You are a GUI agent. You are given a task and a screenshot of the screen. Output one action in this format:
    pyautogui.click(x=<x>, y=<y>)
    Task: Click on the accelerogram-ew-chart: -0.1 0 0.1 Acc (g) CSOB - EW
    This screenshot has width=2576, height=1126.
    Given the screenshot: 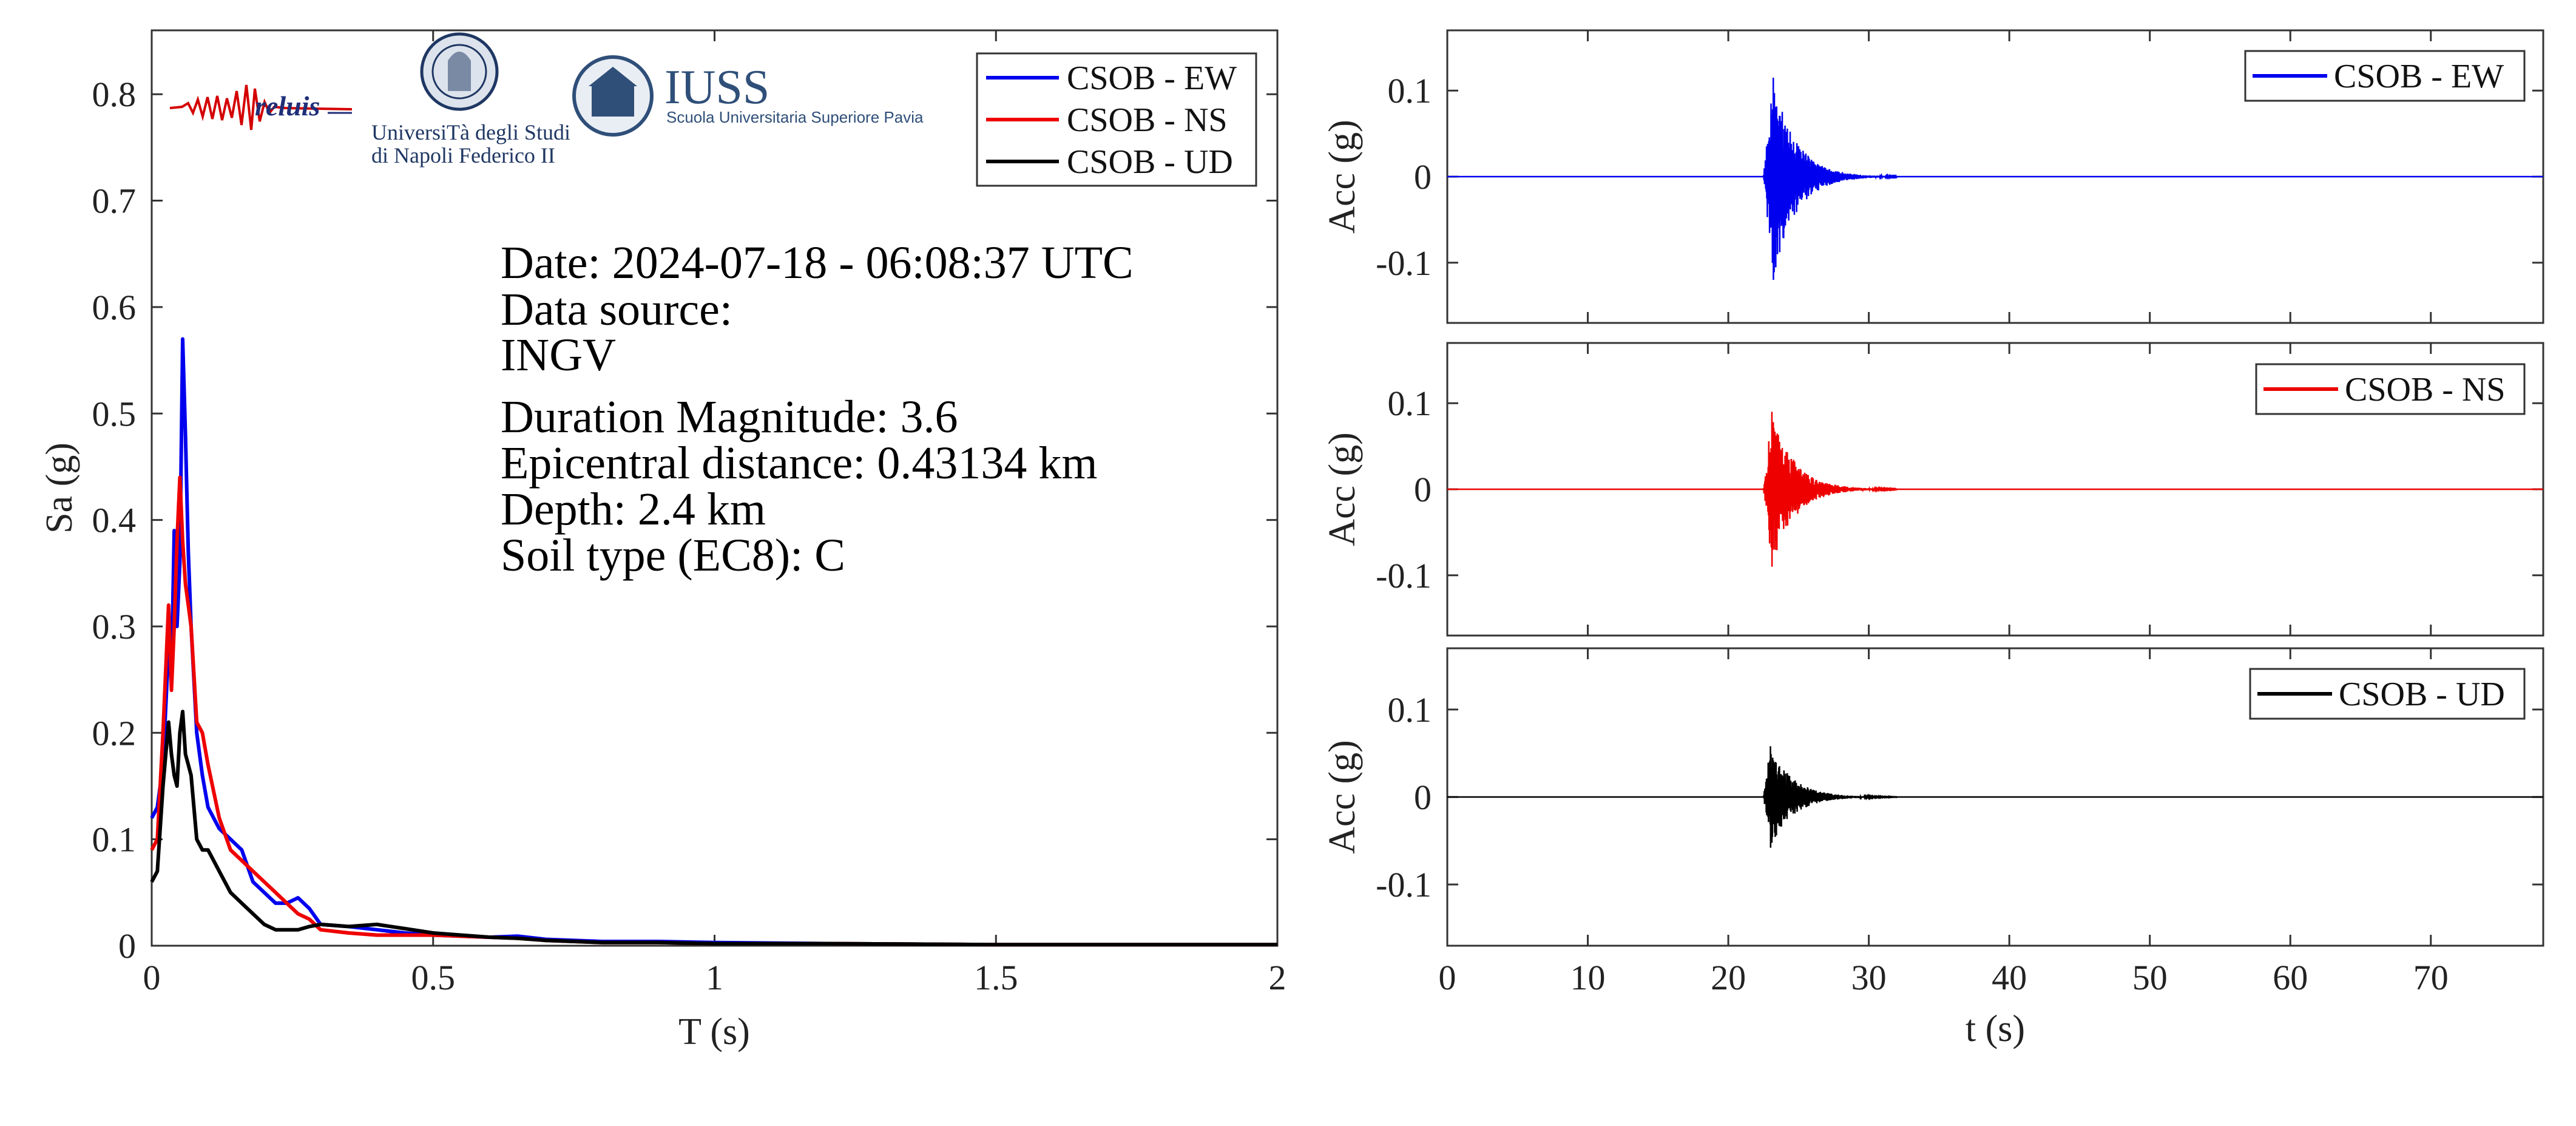 What is the action you would take?
    pyautogui.click(x=1933, y=176)
    